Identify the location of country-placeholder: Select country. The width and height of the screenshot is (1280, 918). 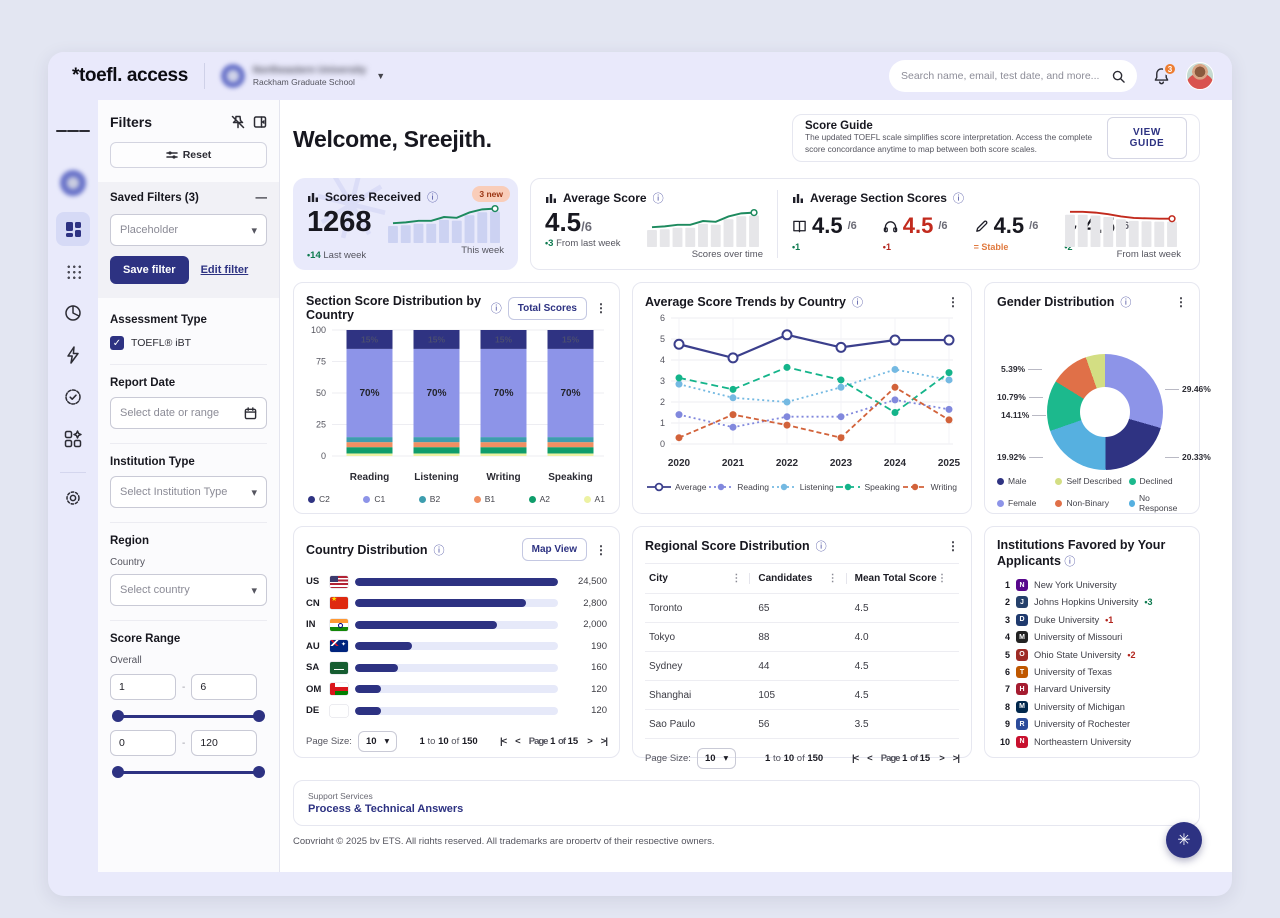
(155, 590).